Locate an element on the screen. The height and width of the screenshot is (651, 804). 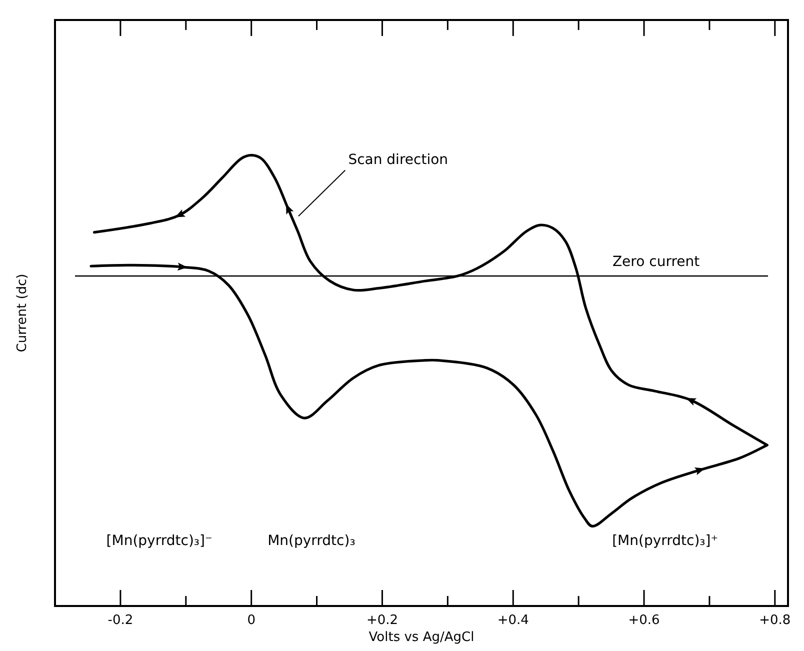
x-tick-label: +0.8 is located at coordinates (775, 620).